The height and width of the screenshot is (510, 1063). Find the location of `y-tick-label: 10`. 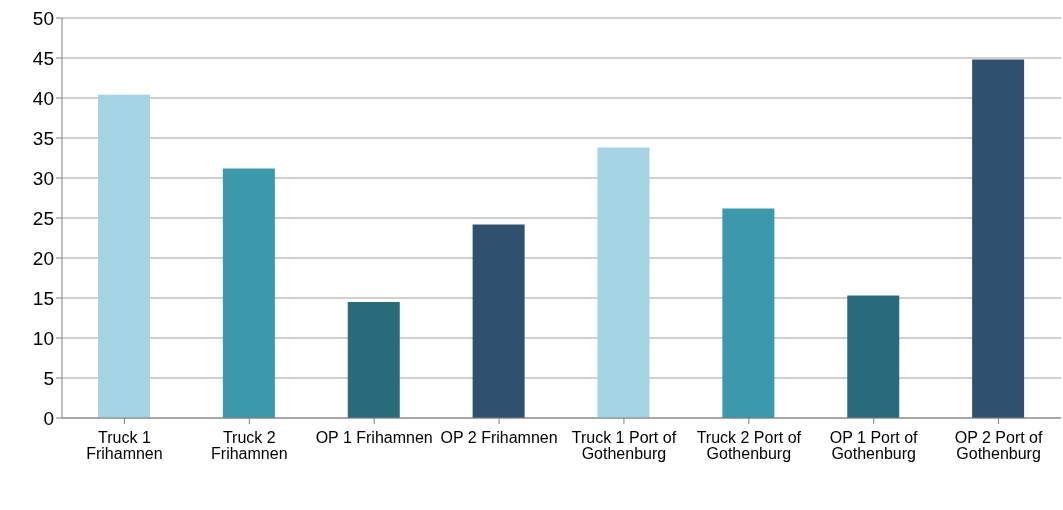

y-tick-label: 10 is located at coordinates (43, 338).